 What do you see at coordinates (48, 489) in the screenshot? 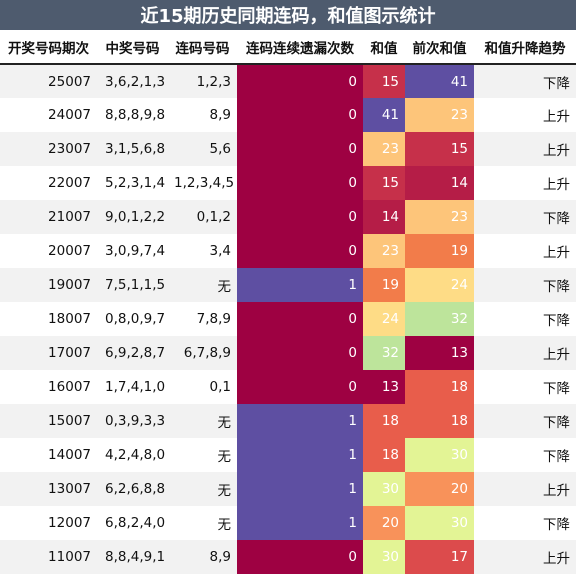
I see `cell-issue: 13007` at bounding box center [48, 489].